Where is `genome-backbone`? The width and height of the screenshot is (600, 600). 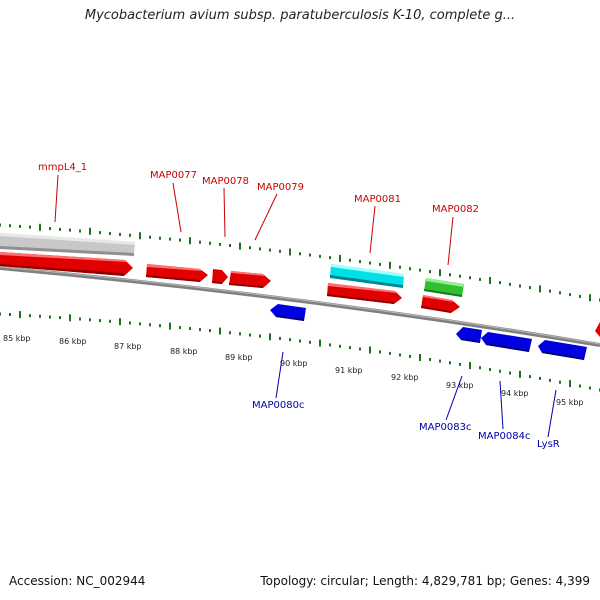
genome-backbone is located at coordinates (300, 306).